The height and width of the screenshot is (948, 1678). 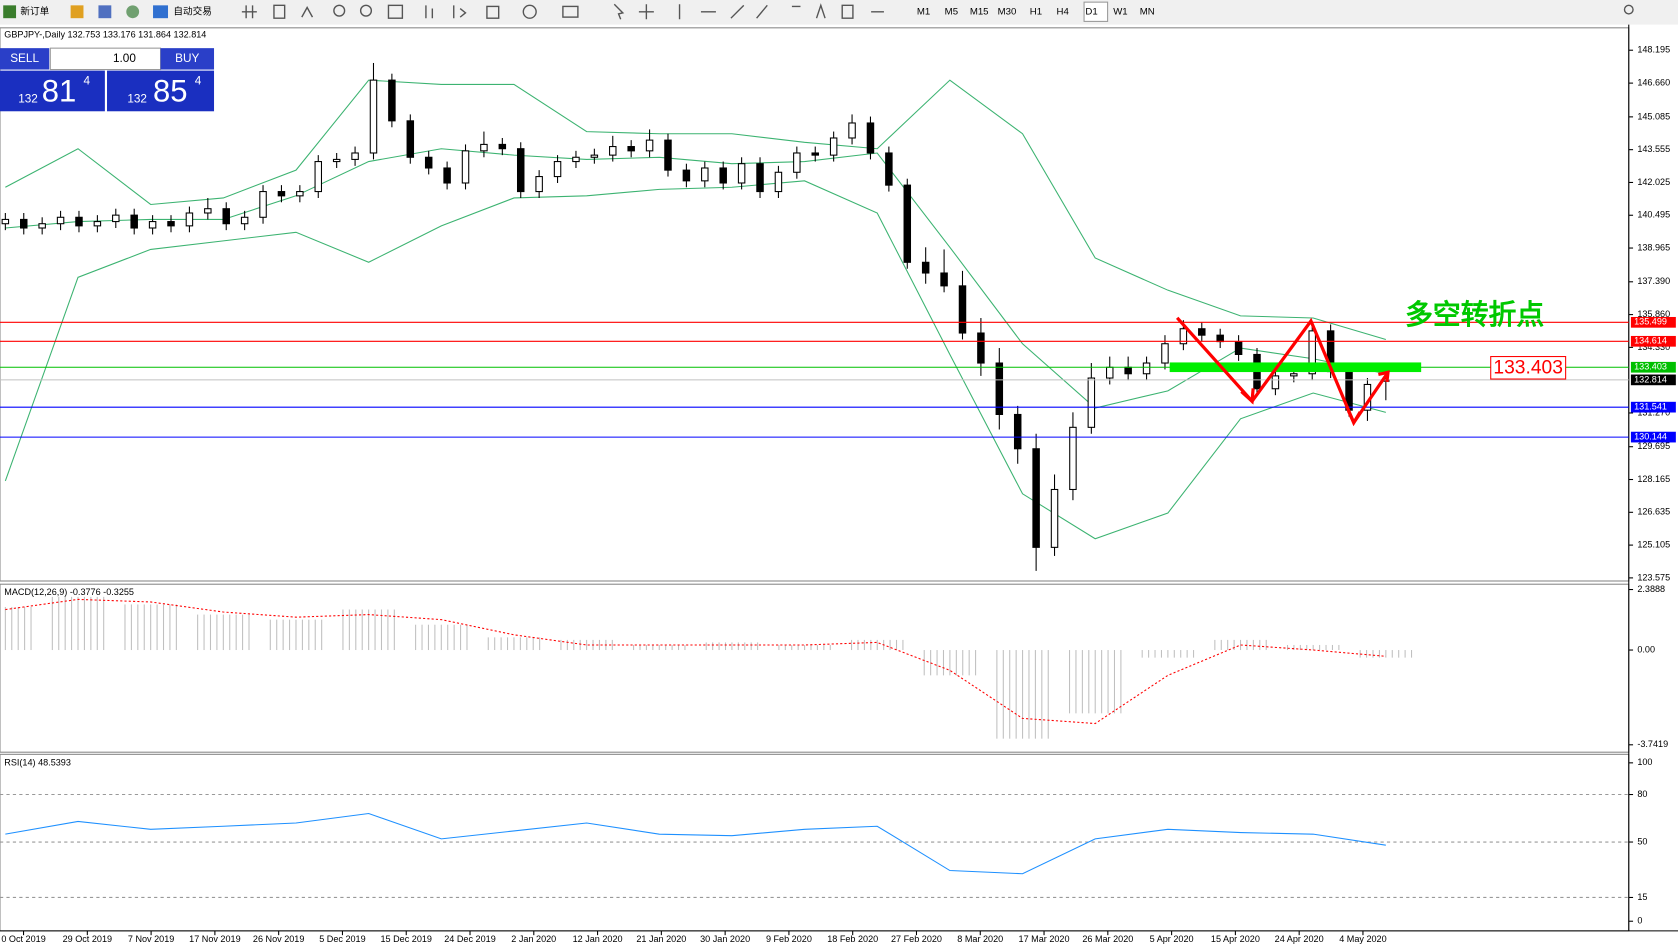 I want to click on trade-panel: SELL 1.00 BUY 132 81 4 132 85 4, so click(x=107, y=79).